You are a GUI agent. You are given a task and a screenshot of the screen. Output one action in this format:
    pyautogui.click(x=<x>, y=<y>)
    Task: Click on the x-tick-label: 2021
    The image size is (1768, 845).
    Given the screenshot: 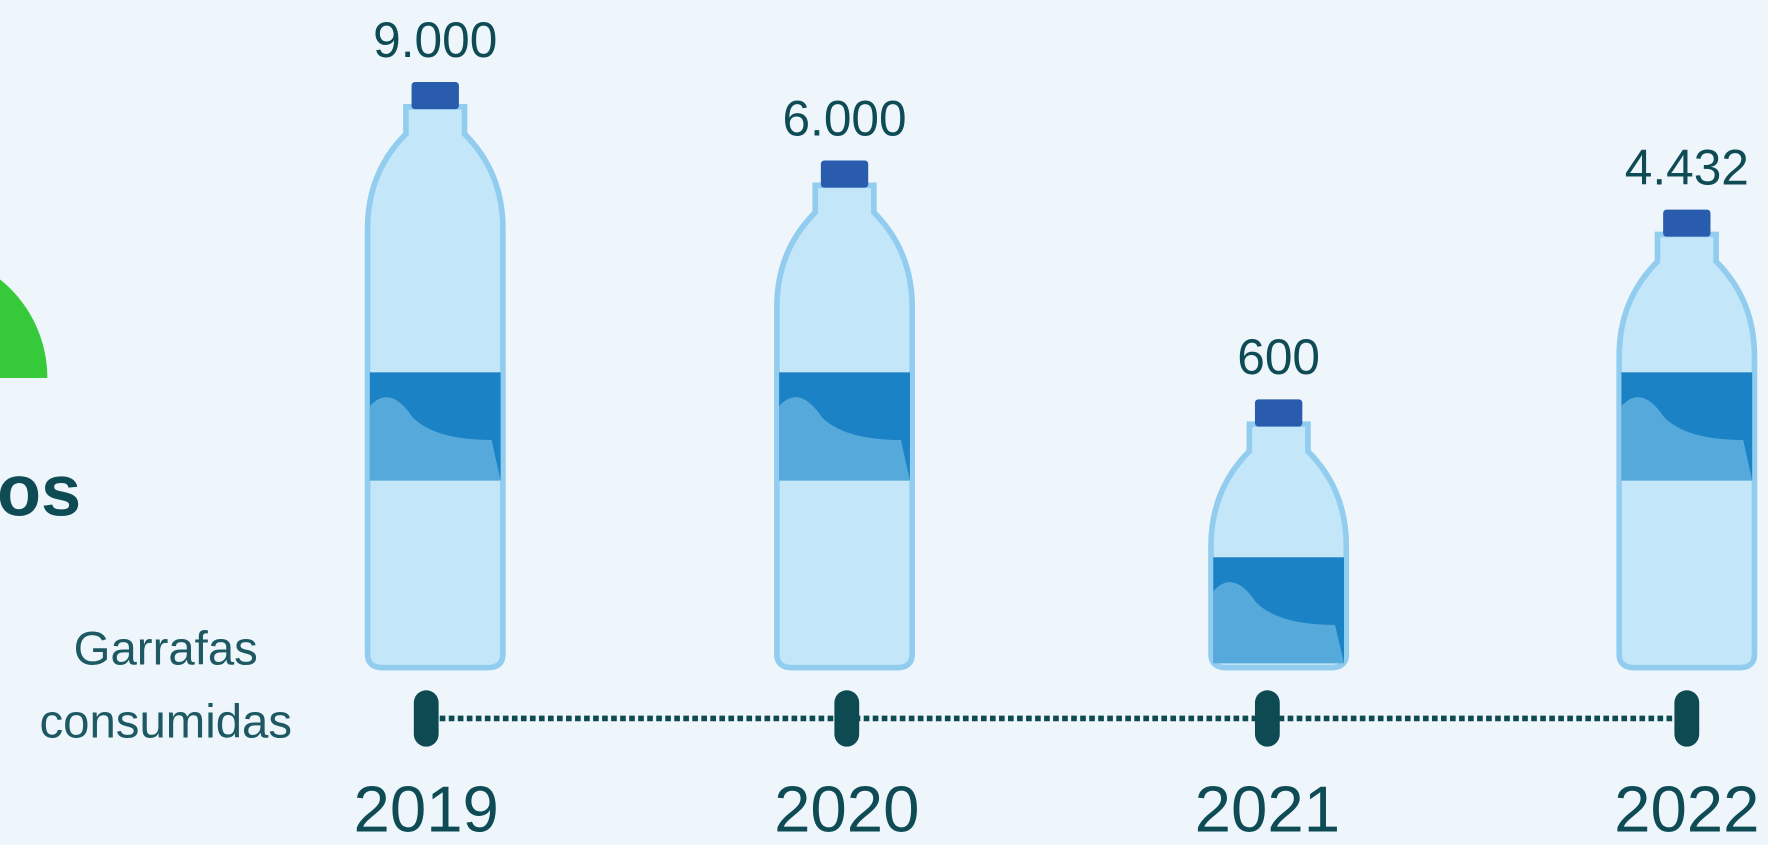 What is the action you would take?
    pyautogui.click(x=1267, y=809)
    